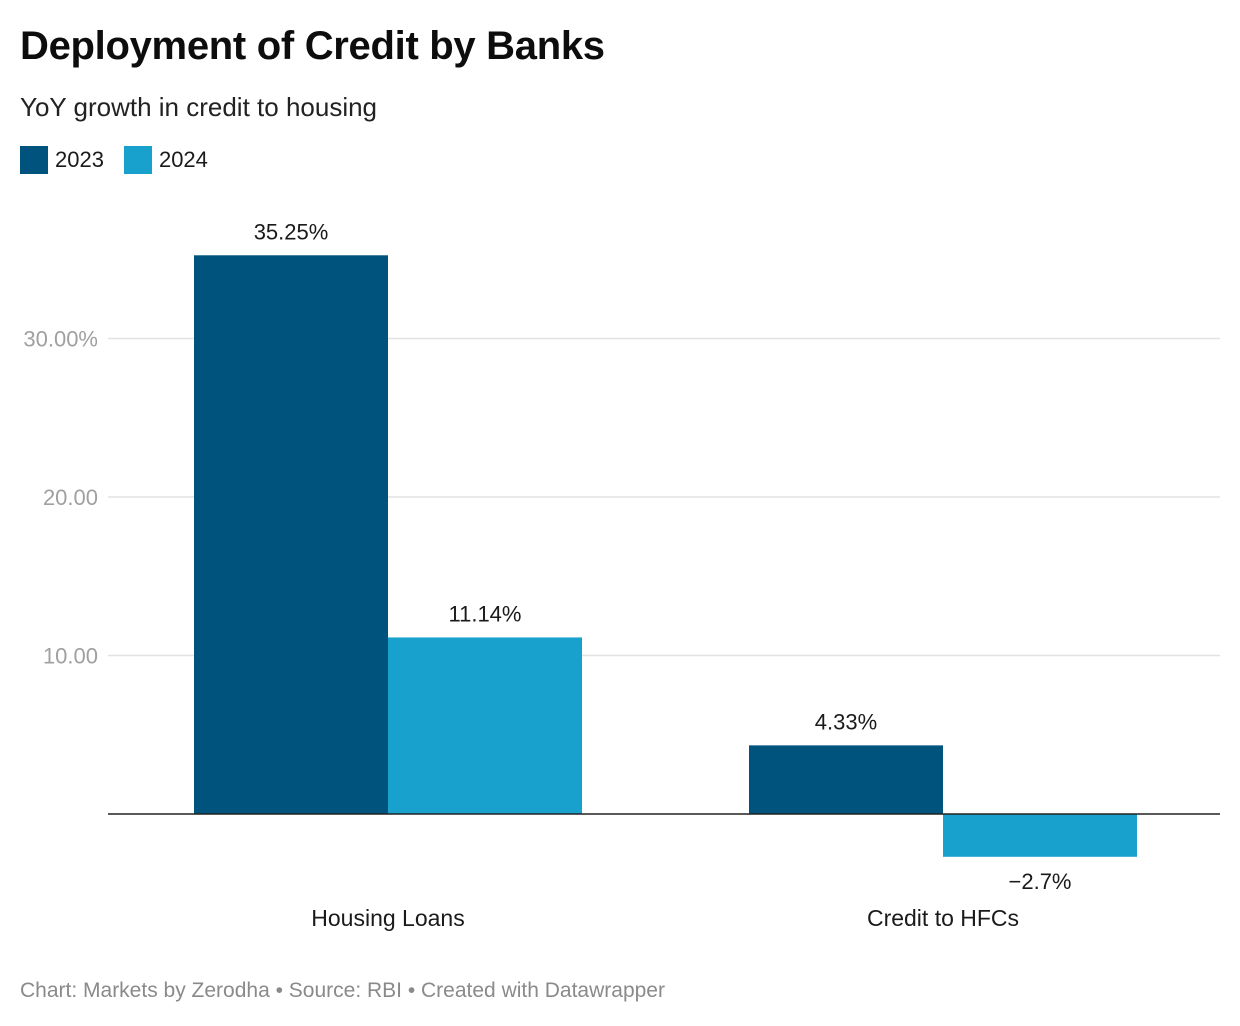 The width and height of the screenshot is (1240, 1026). I want to click on legend-item-2024: 2024, so click(165, 160).